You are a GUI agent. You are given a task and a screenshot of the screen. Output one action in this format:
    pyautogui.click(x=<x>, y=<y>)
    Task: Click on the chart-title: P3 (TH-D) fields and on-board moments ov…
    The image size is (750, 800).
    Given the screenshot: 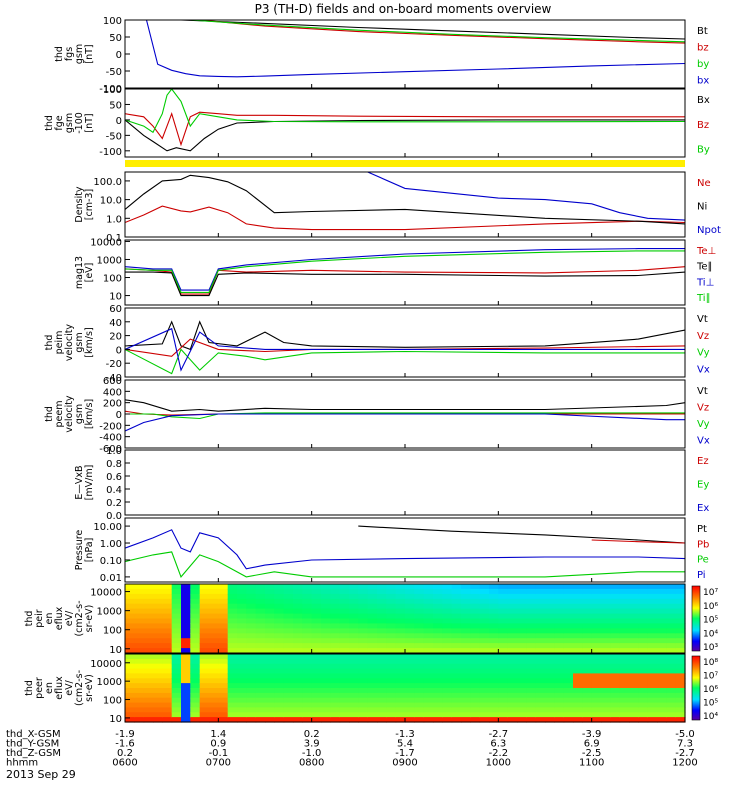 What is the action you would take?
    pyautogui.click(x=403, y=9)
    